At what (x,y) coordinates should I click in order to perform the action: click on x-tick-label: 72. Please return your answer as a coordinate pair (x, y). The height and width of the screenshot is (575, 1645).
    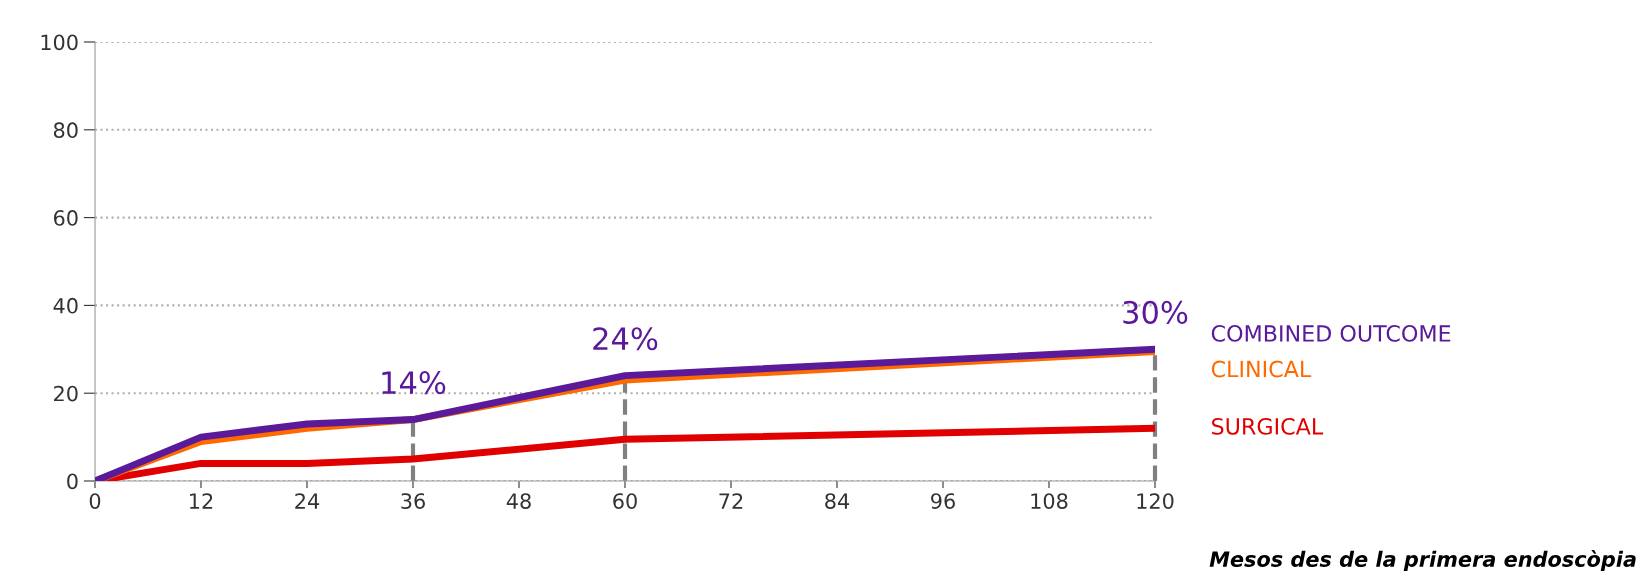
    Looking at the image, I should click on (731, 501).